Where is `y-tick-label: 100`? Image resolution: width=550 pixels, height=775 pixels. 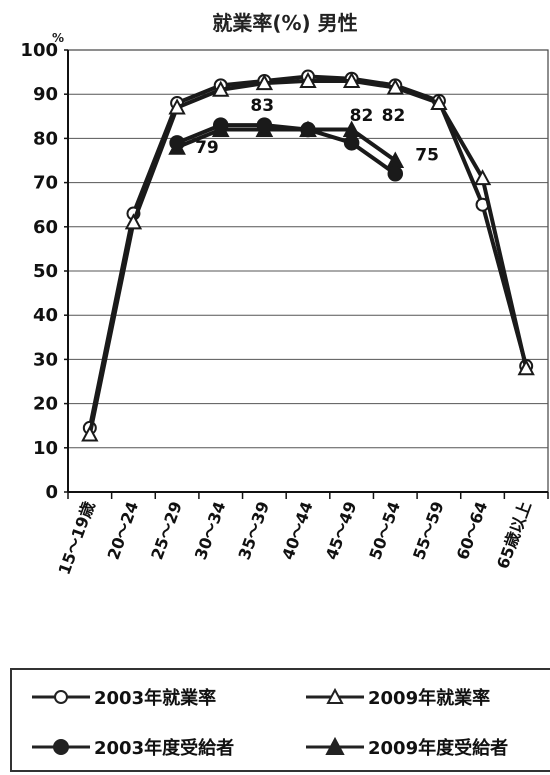
y-tick-label: 100 is located at coordinates (39, 50).